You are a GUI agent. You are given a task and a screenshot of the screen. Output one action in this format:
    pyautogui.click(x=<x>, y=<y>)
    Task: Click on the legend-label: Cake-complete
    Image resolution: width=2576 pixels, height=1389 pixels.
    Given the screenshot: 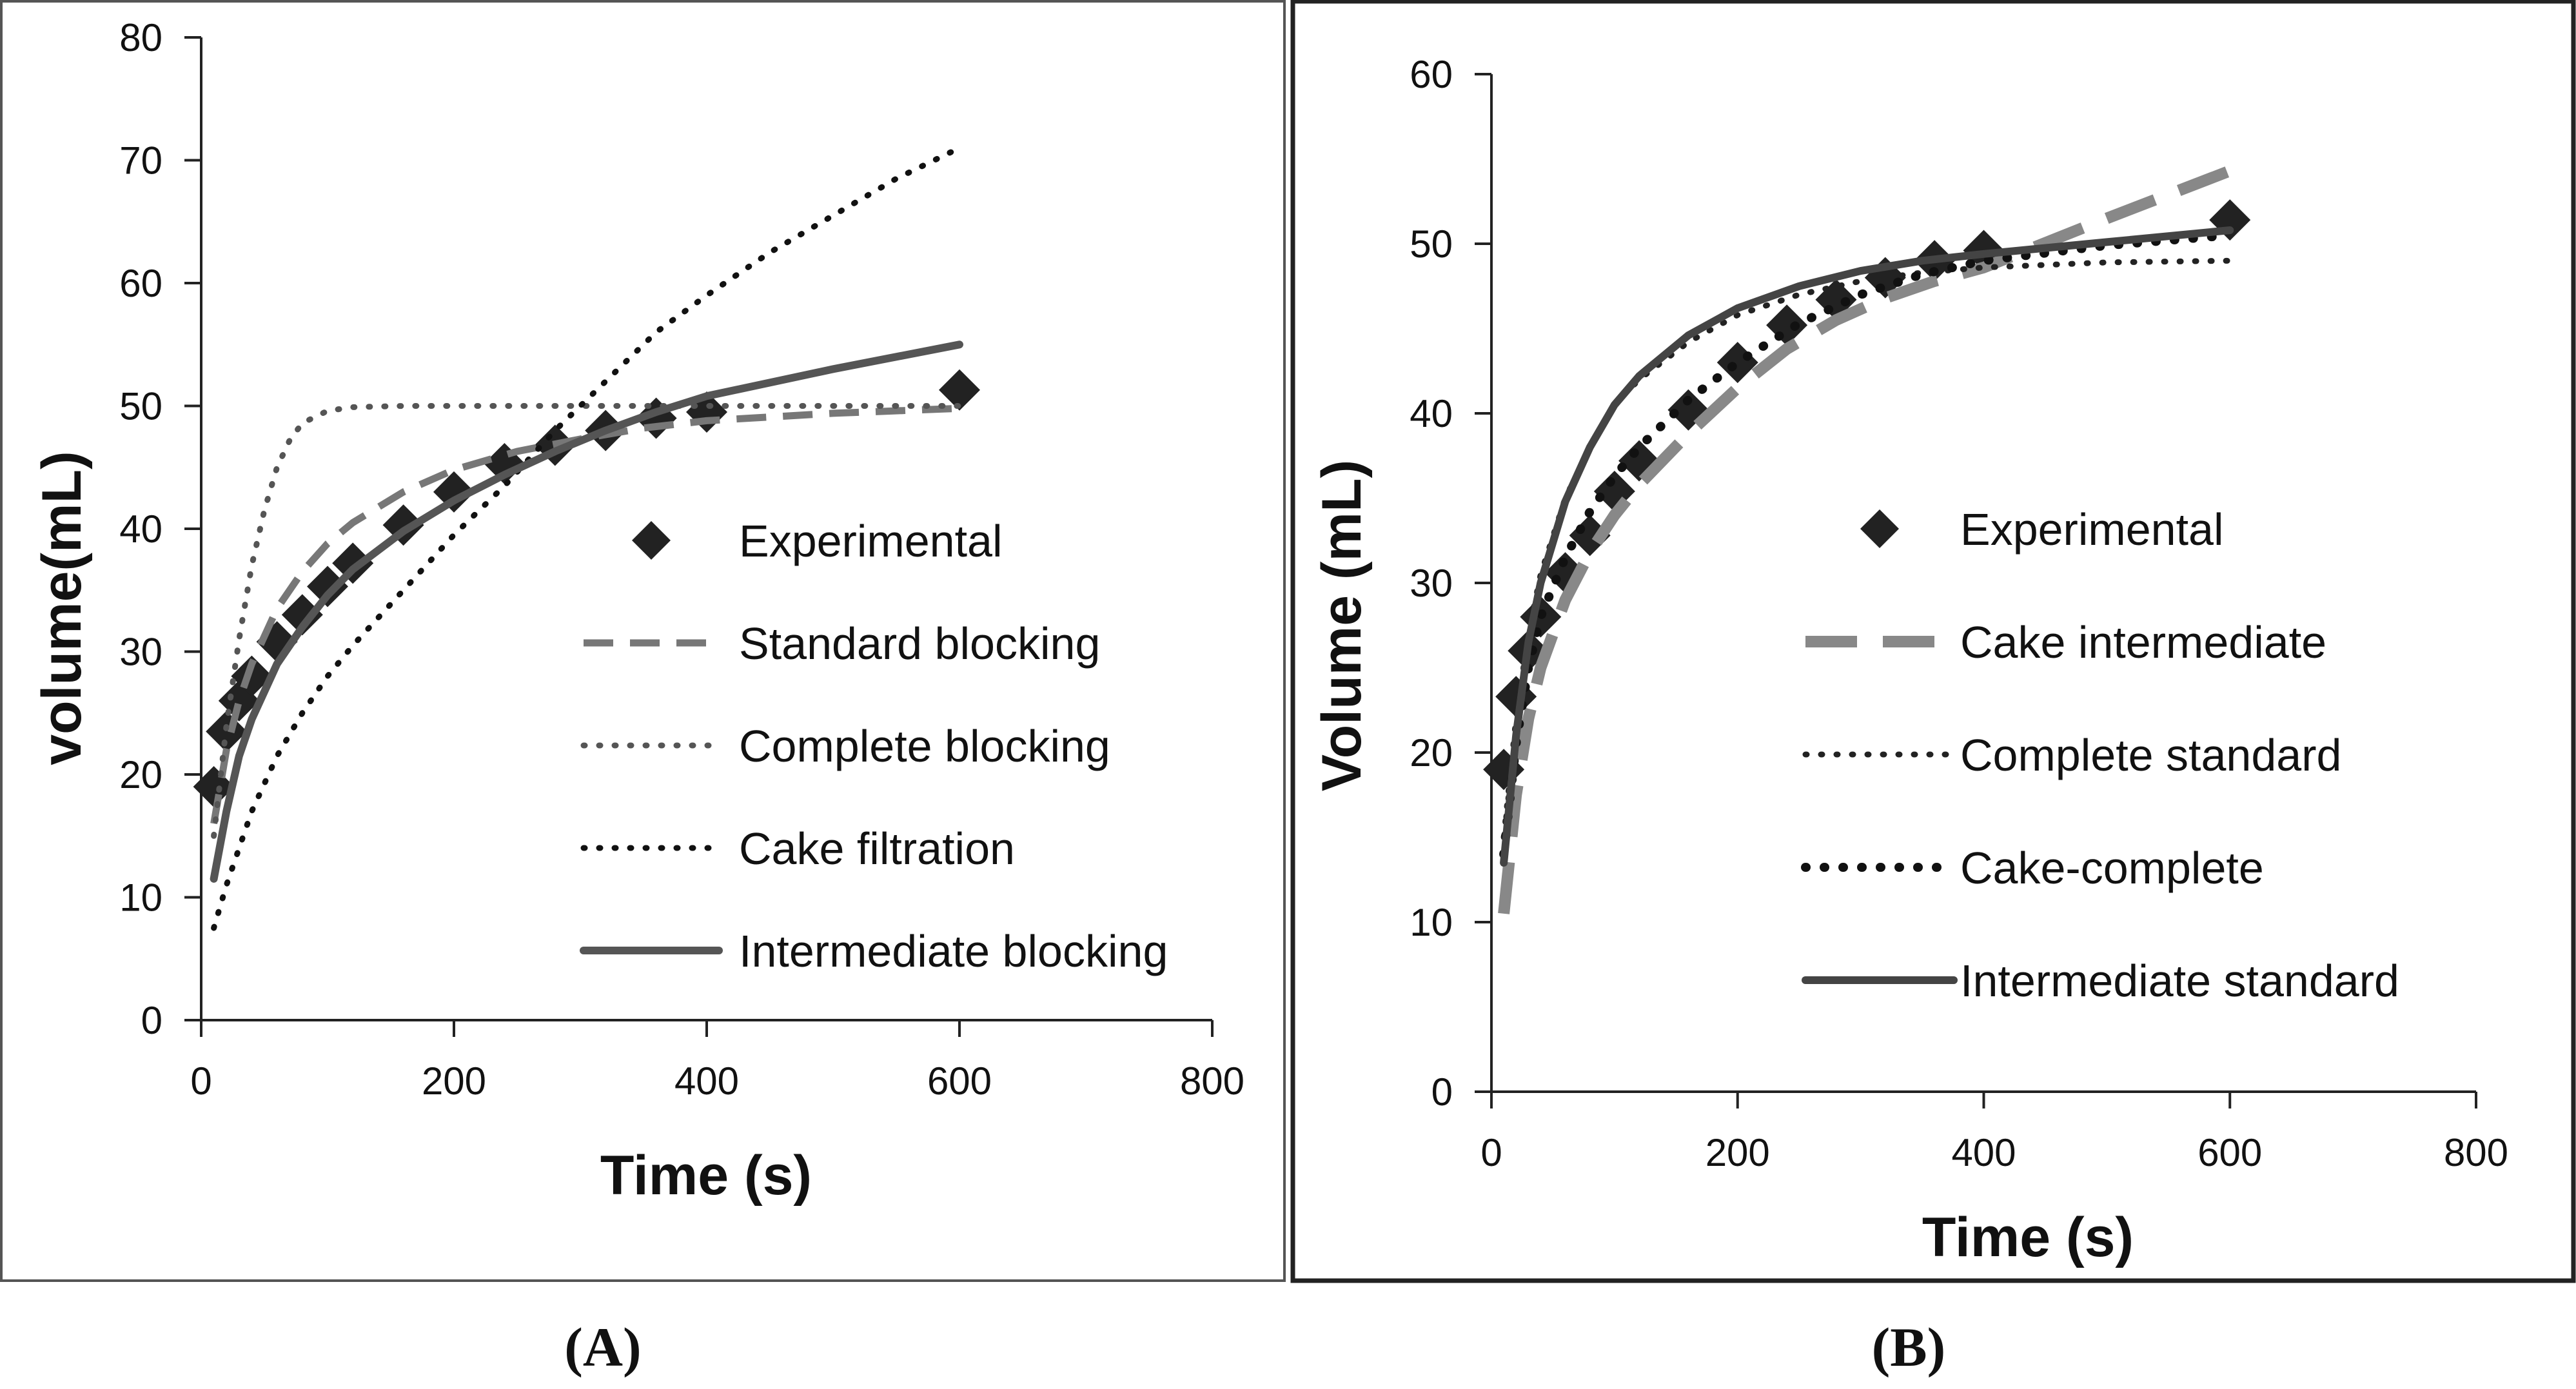 What is the action you would take?
    pyautogui.click(x=2112, y=868)
    